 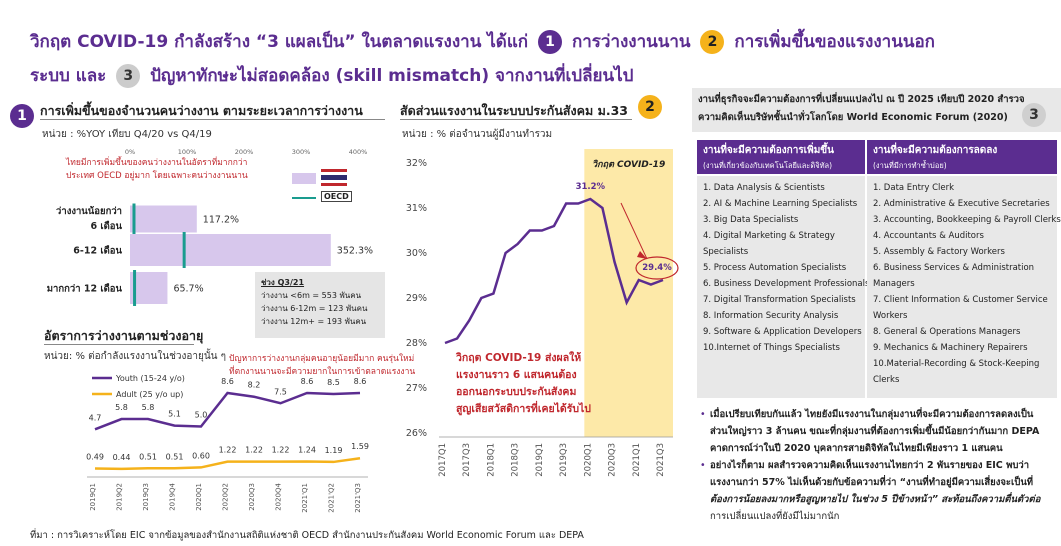 I want to click on panel3-unit: หน่วย : % ต่อจำนวนผู้มีงานทำรวม, so click(x=477, y=134).